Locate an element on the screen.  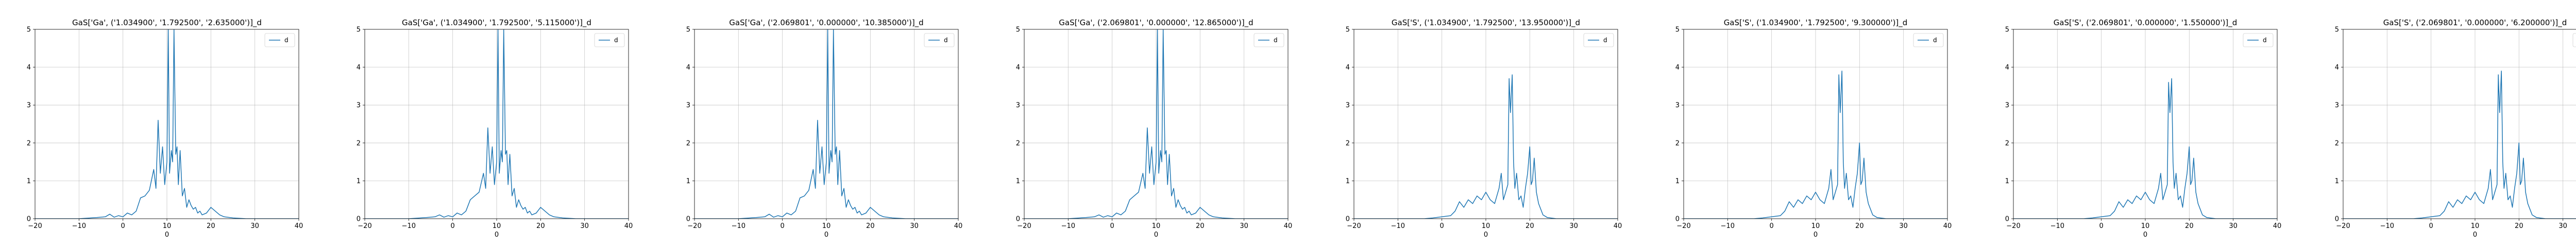
plot-area is located at coordinates (2459, 124).